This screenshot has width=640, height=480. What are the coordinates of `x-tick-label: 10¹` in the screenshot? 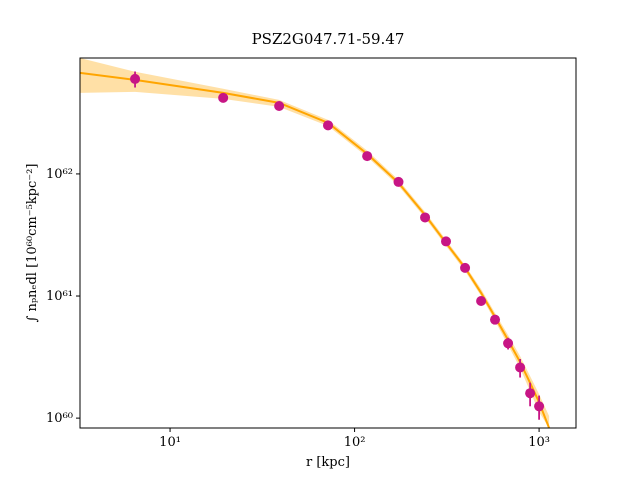 It's located at (170, 442).